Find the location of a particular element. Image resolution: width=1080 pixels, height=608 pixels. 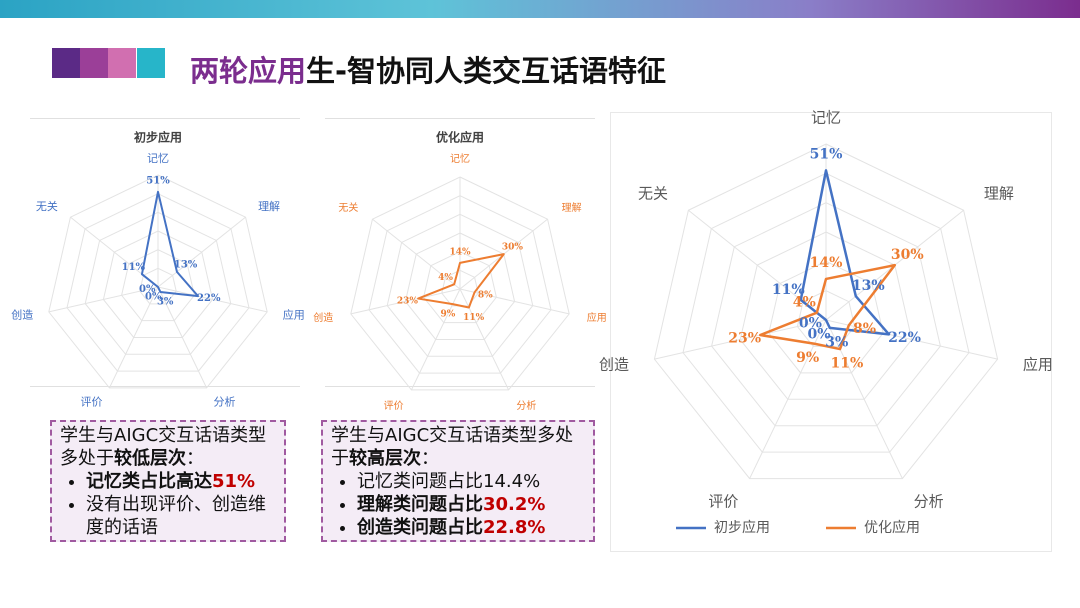

bullet-list: 记忆类问题占比14.4%理解类问题占比30.2%创造类问题占比22.8% is located at coordinates (458, 504).